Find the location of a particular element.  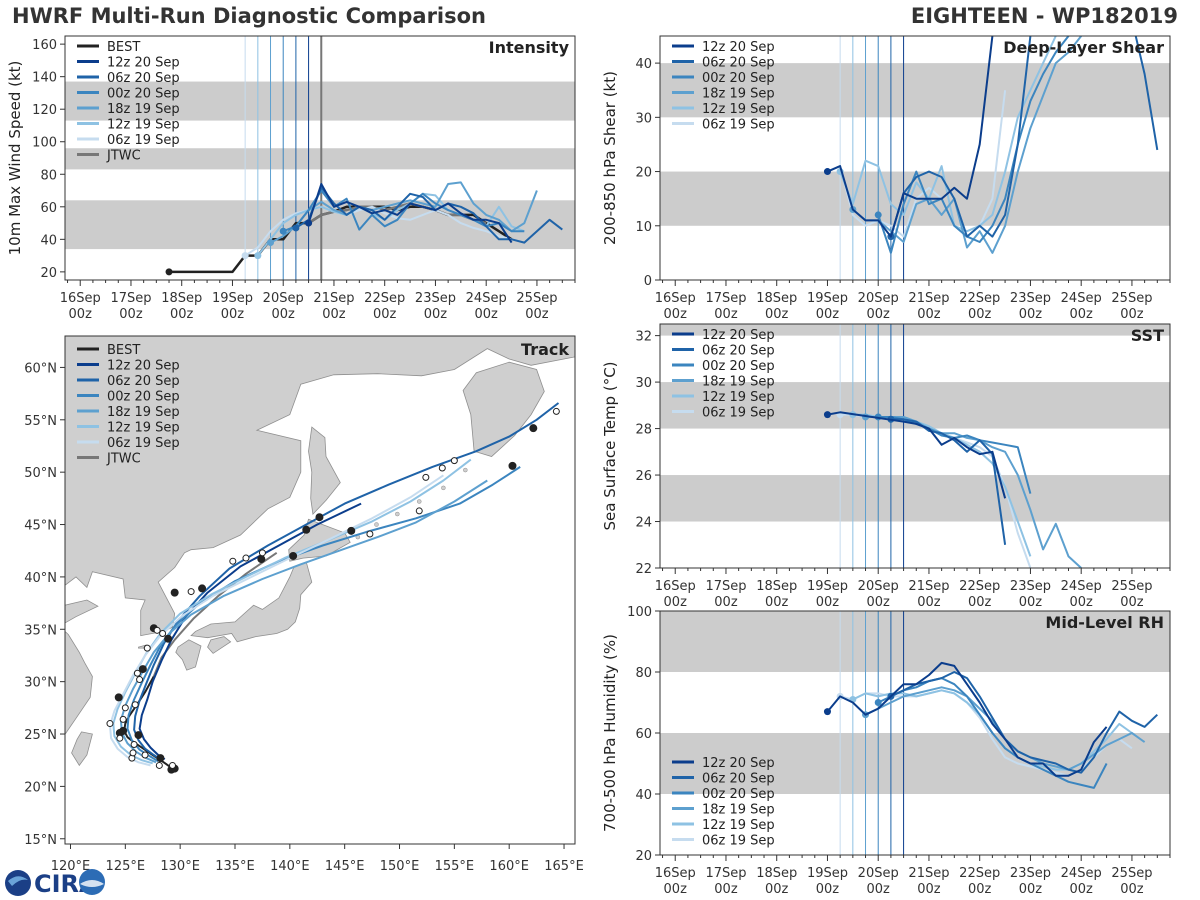

intensity-legend-label: 06z 20 Sep is located at coordinates (143, 78).